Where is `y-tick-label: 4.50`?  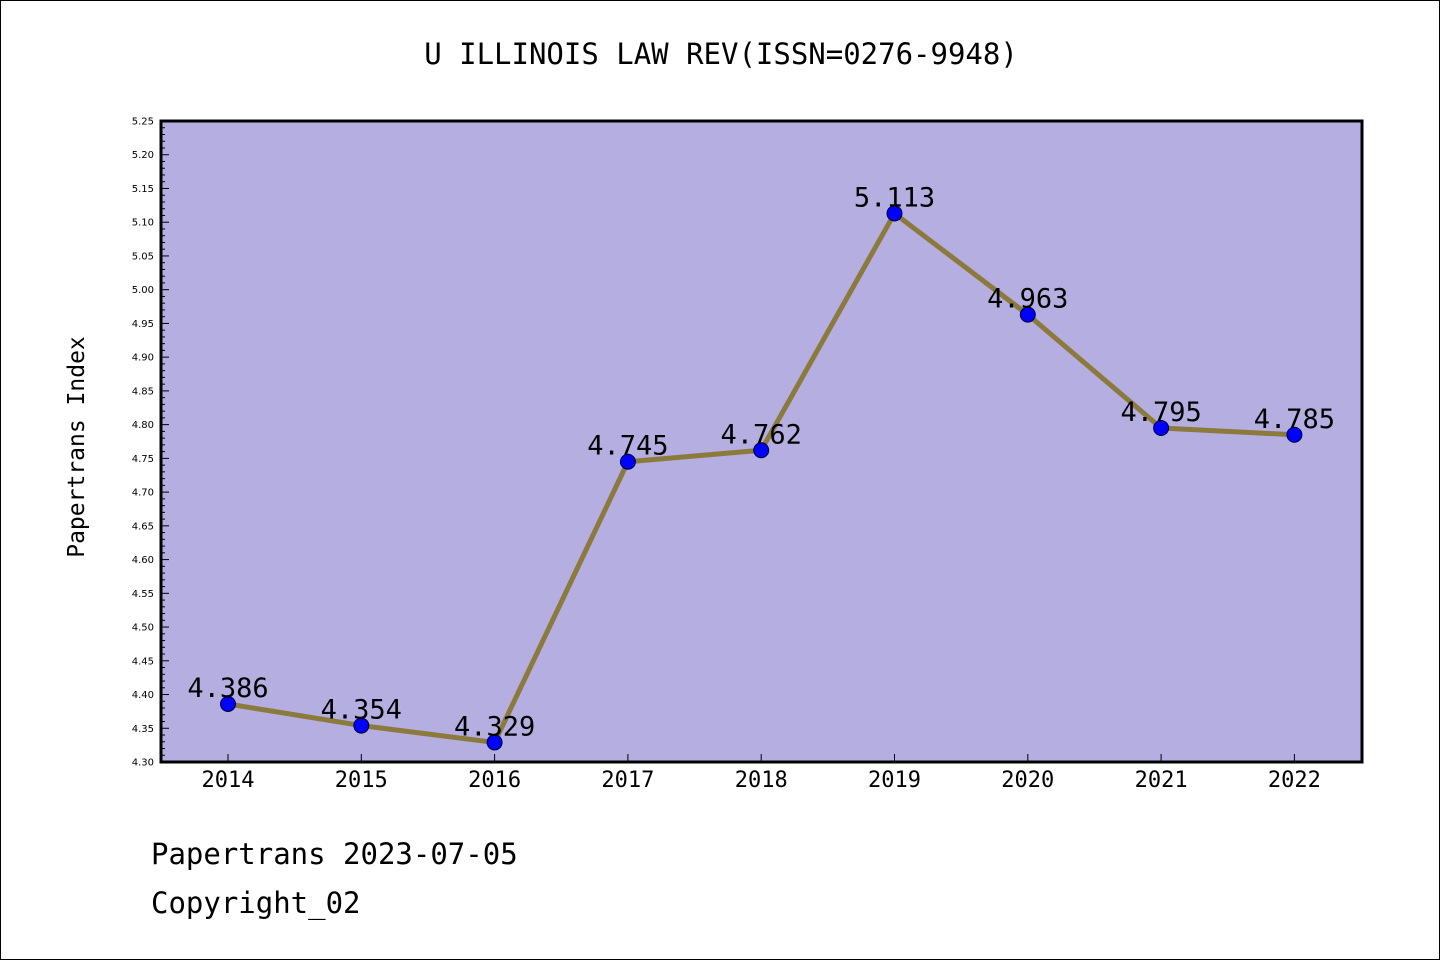
y-tick-label: 4.50 is located at coordinates (143, 628).